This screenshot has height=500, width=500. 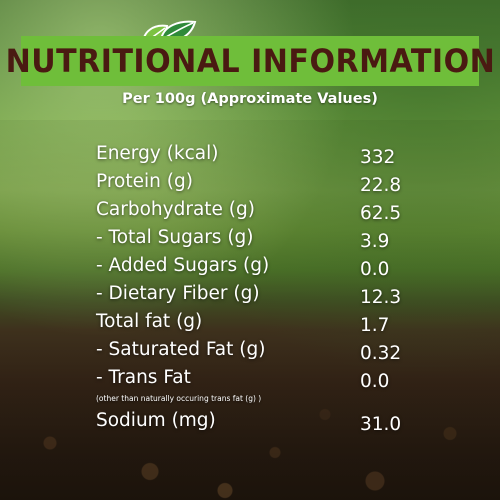 I want to click on title-banner: NUTRITIONAL INFORMATION, so click(x=249, y=61).